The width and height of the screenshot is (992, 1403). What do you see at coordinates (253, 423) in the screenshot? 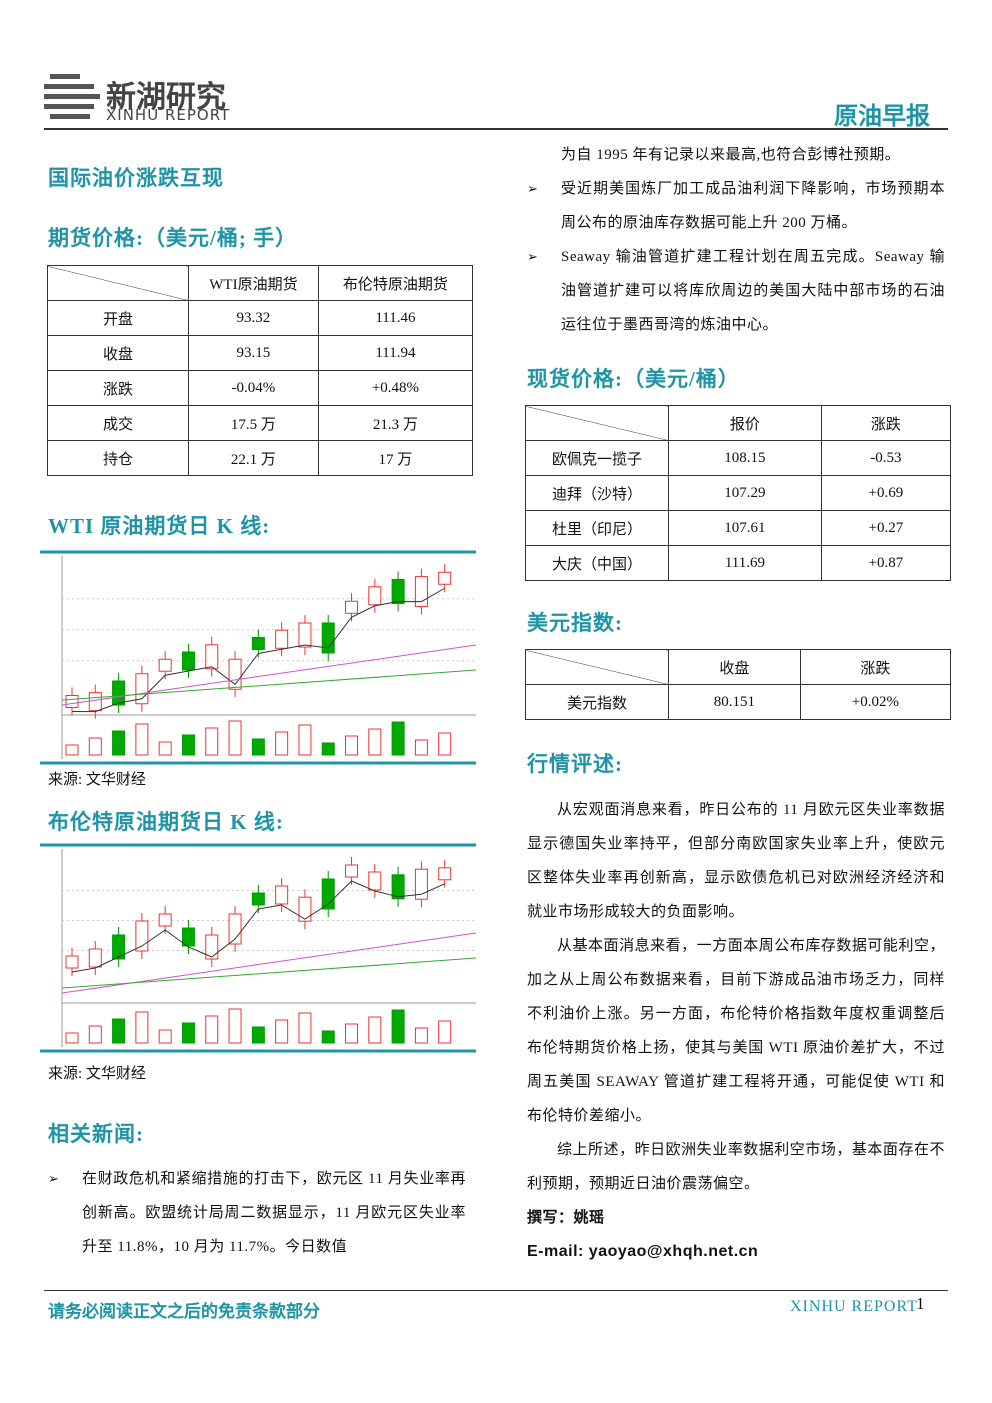
I see `cell: 17.5 万` at bounding box center [253, 423].